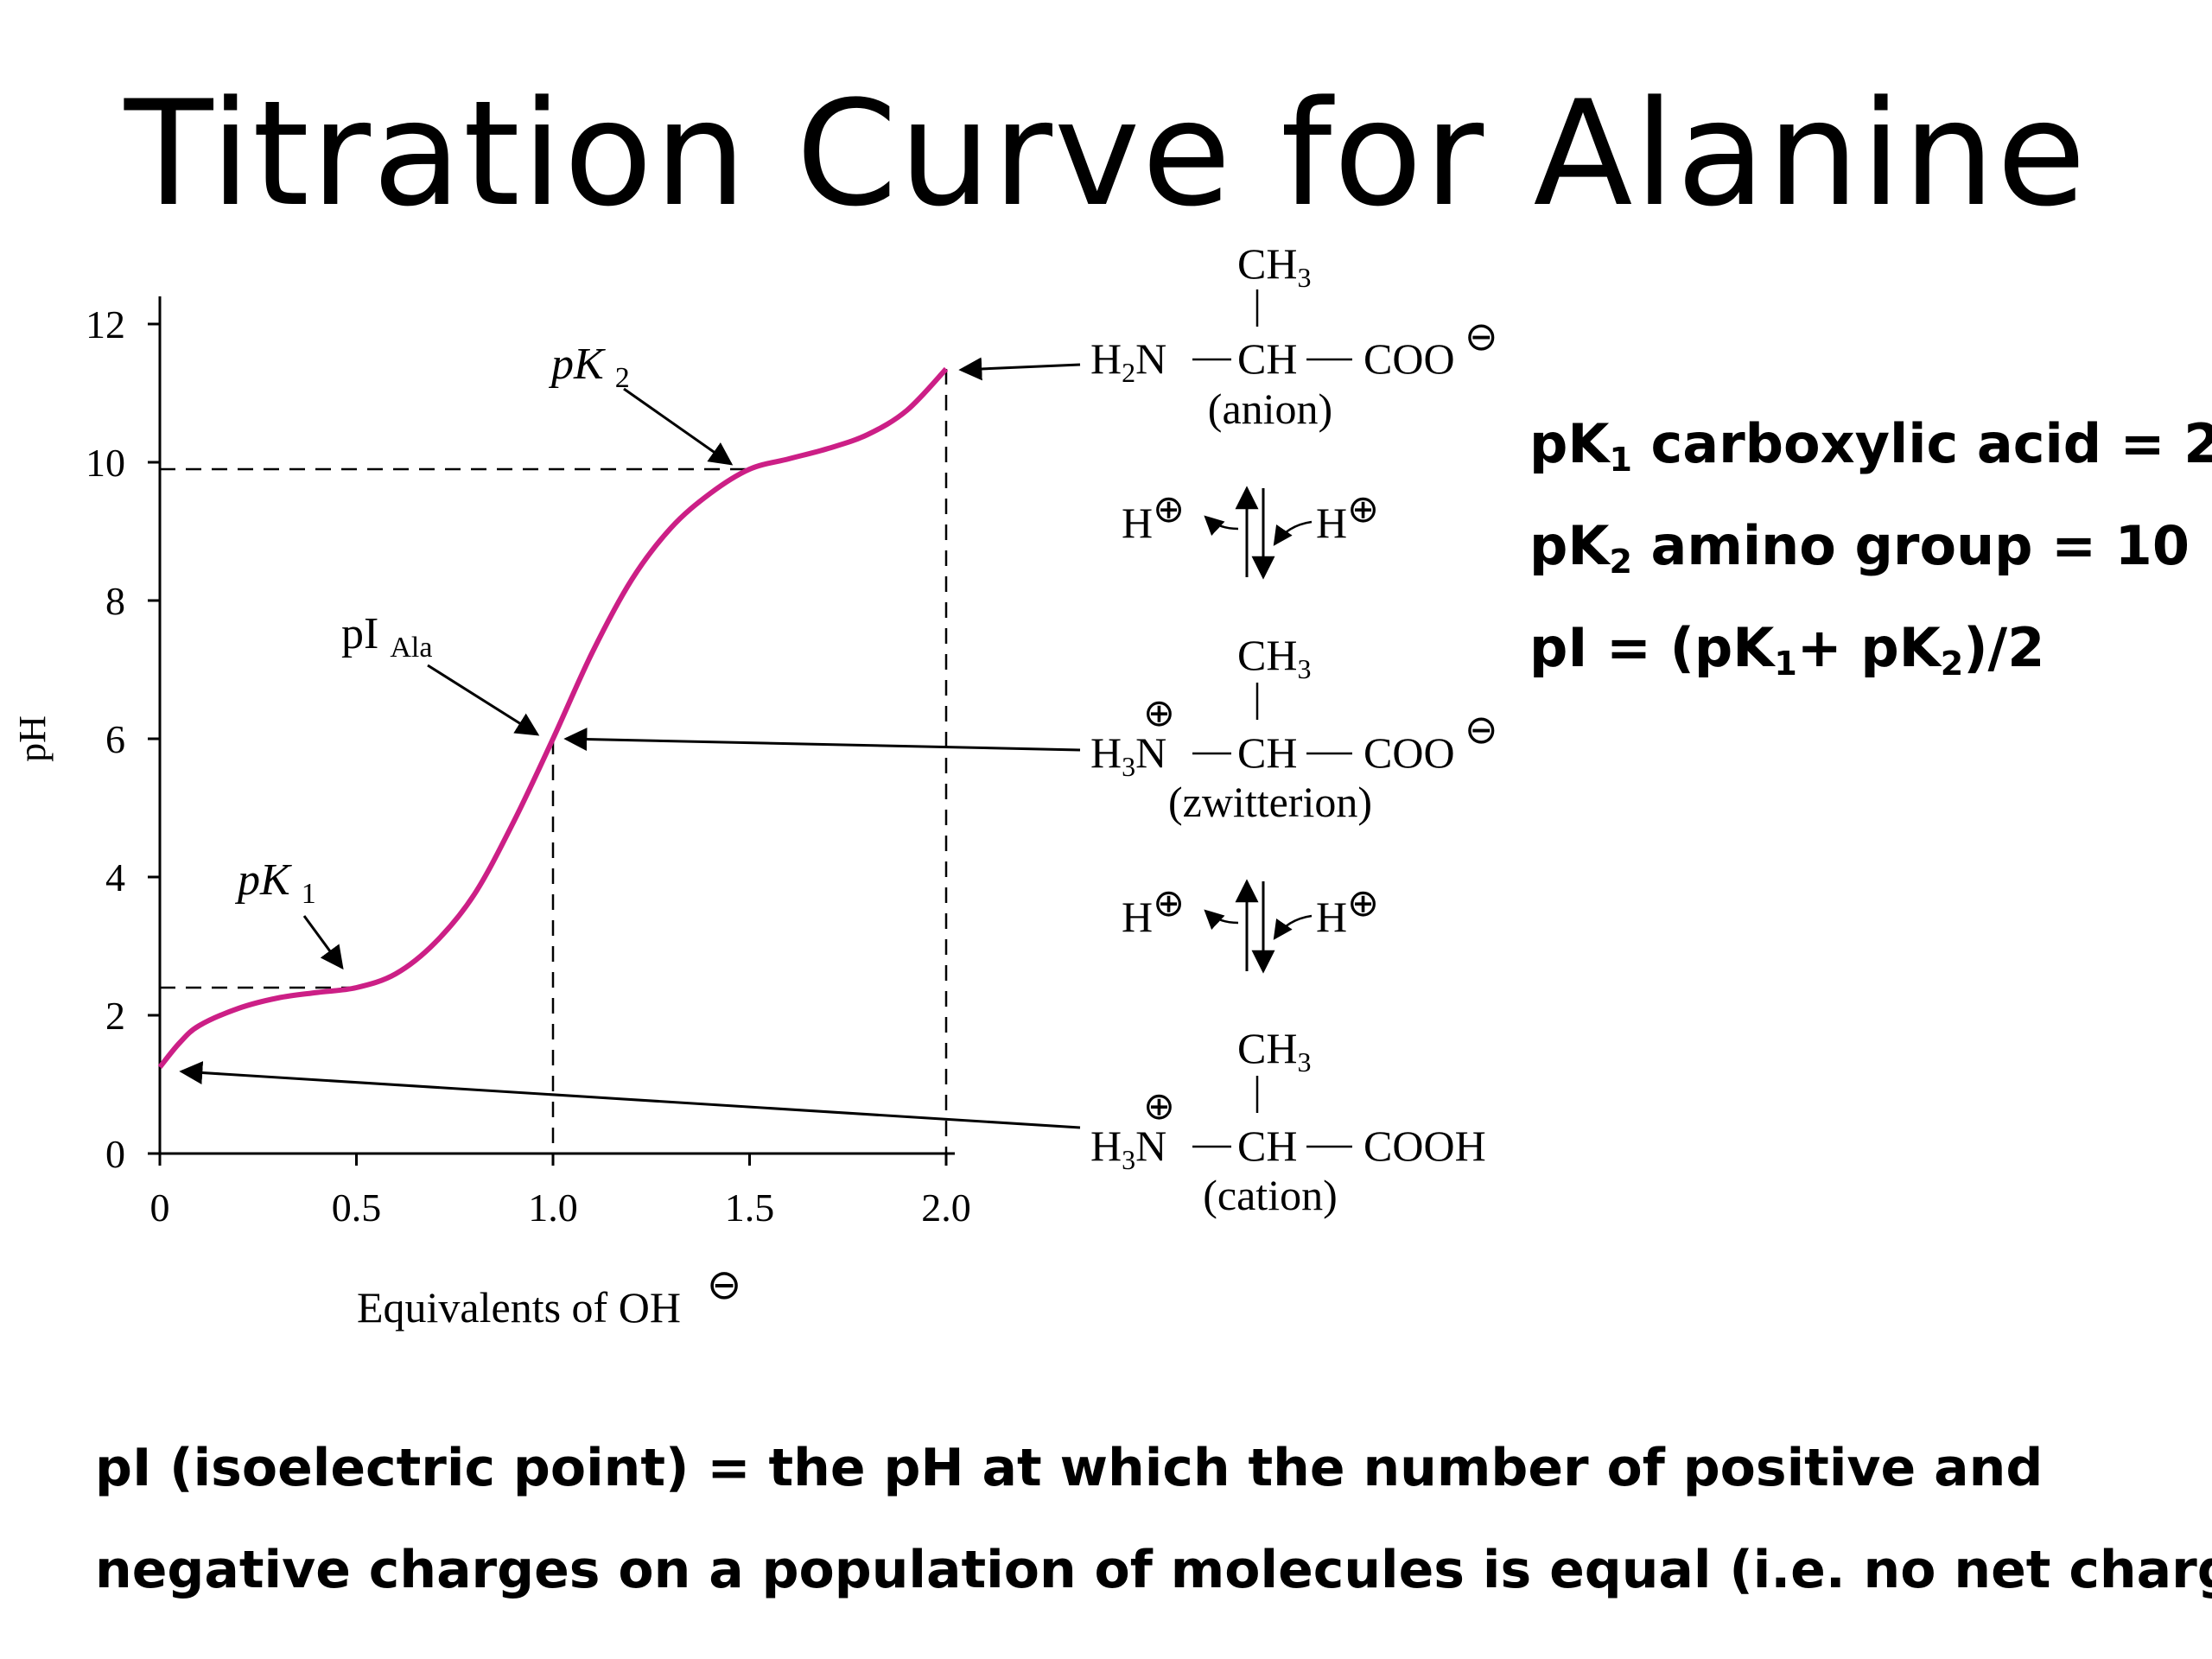  What do you see at coordinates (1363, 903) in the screenshot?
I see `proton-right-2-charge: ⊕` at bounding box center [1363, 903].